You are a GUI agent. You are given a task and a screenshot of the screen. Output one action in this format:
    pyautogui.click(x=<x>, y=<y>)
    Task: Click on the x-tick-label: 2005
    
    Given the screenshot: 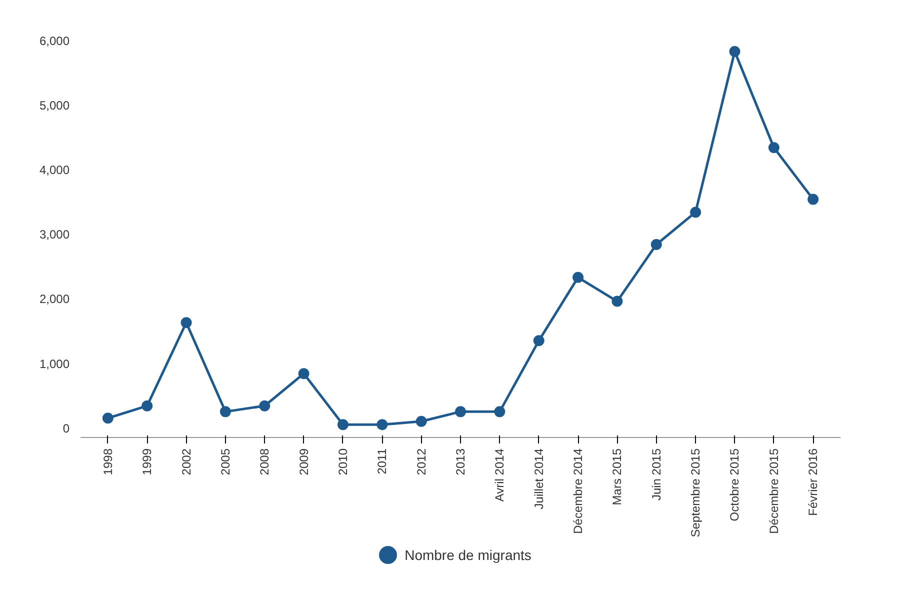 What is the action you would take?
    pyautogui.click(x=225, y=462)
    